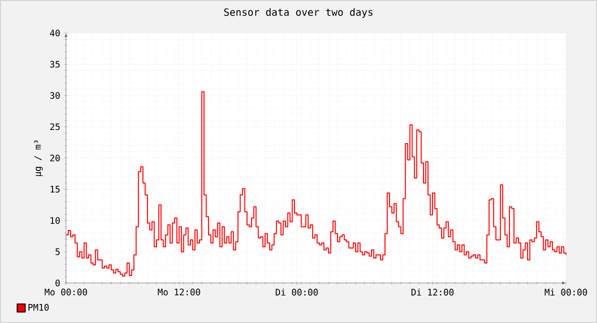  I want to click on y-tick-label: 5, so click(58, 252).